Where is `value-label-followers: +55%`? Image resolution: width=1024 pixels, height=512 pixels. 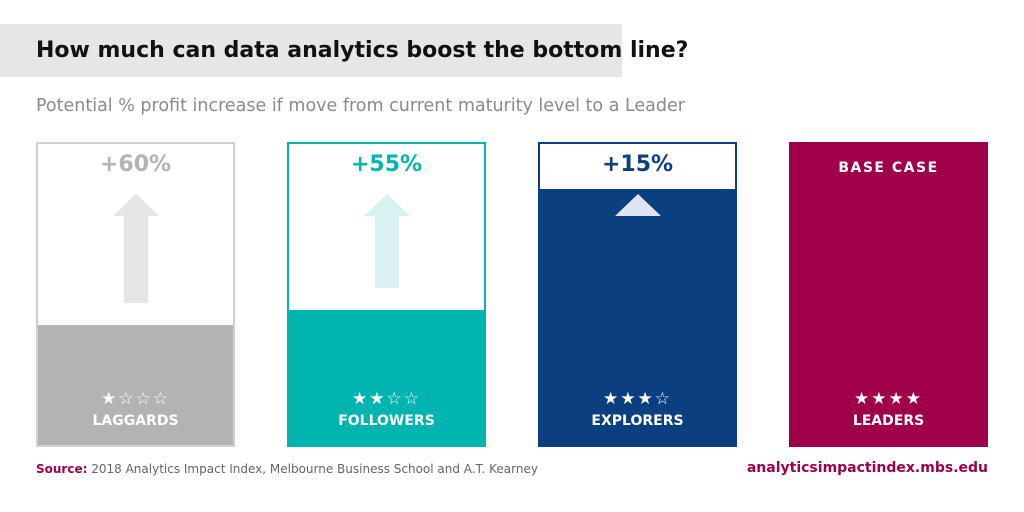
value-label-followers: +55% is located at coordinates (386, 164).